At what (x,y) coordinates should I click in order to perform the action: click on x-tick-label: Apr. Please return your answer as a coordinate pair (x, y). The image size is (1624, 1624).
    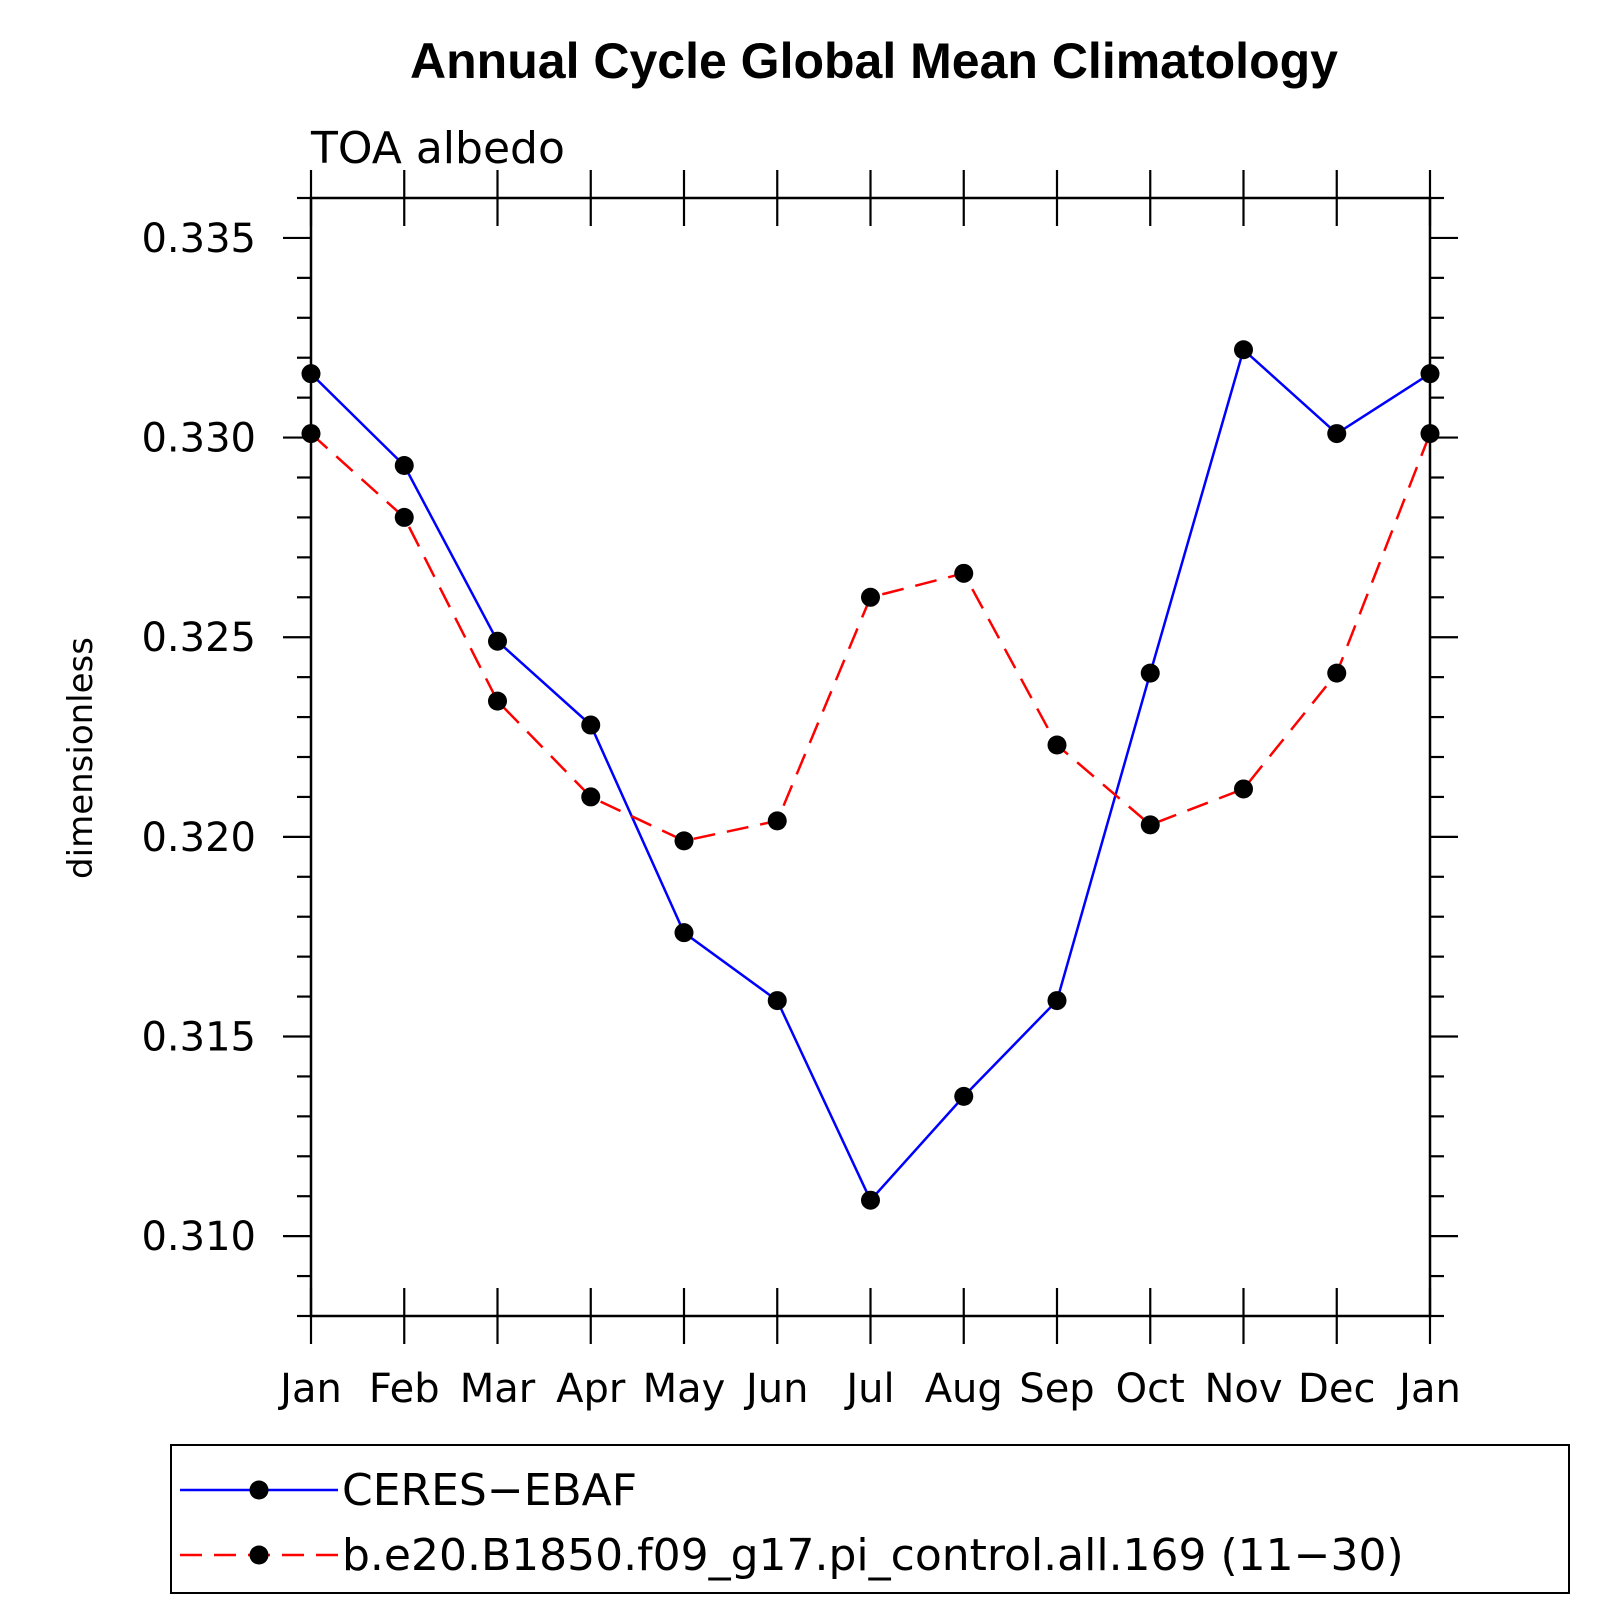
    Looking at the image, I should click on (591, 1389).